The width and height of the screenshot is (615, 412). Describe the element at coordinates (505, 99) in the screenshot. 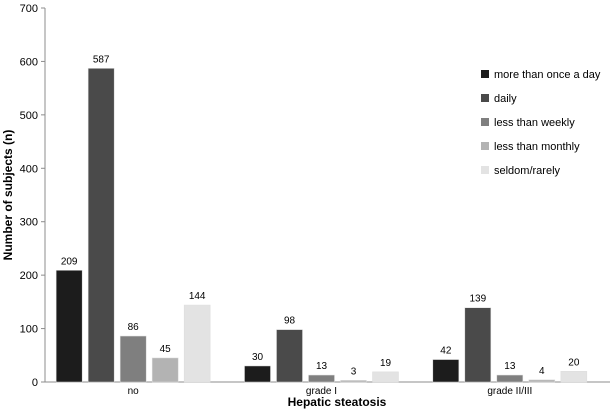

I see `legend-label: daily` at that location.